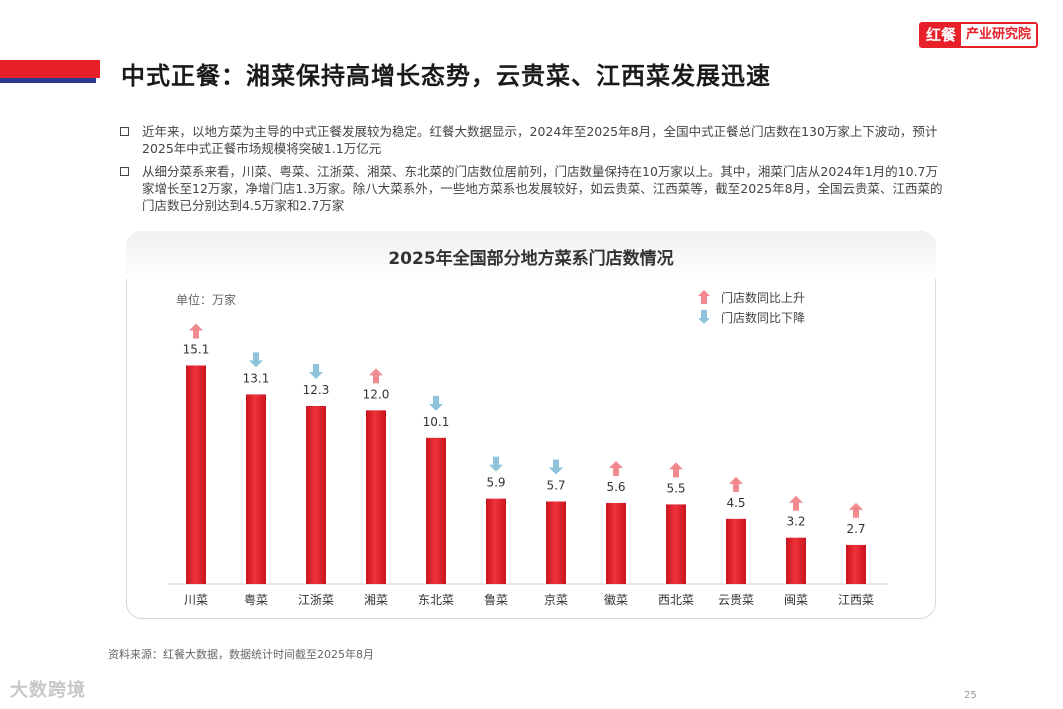 This screenshot has width=1063, height=709. I want to click on x-tick-label: 西北菜, so click(676, 600).